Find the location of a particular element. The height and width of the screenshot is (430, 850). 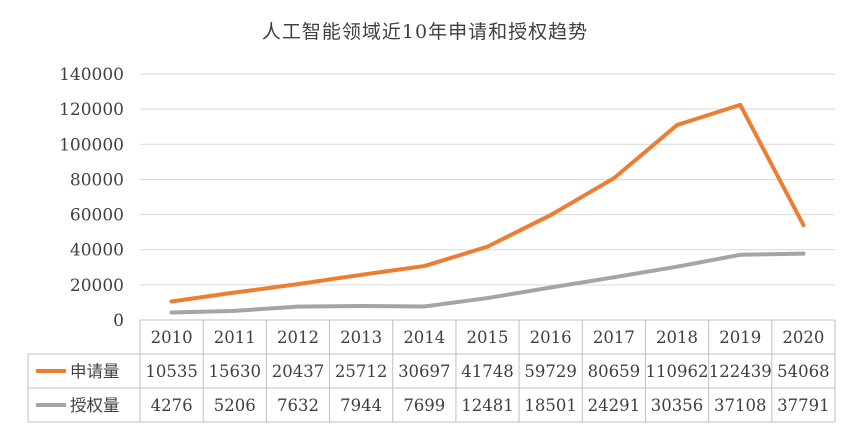

data-table-cell: 54068 is located at coordinates (803, 371).